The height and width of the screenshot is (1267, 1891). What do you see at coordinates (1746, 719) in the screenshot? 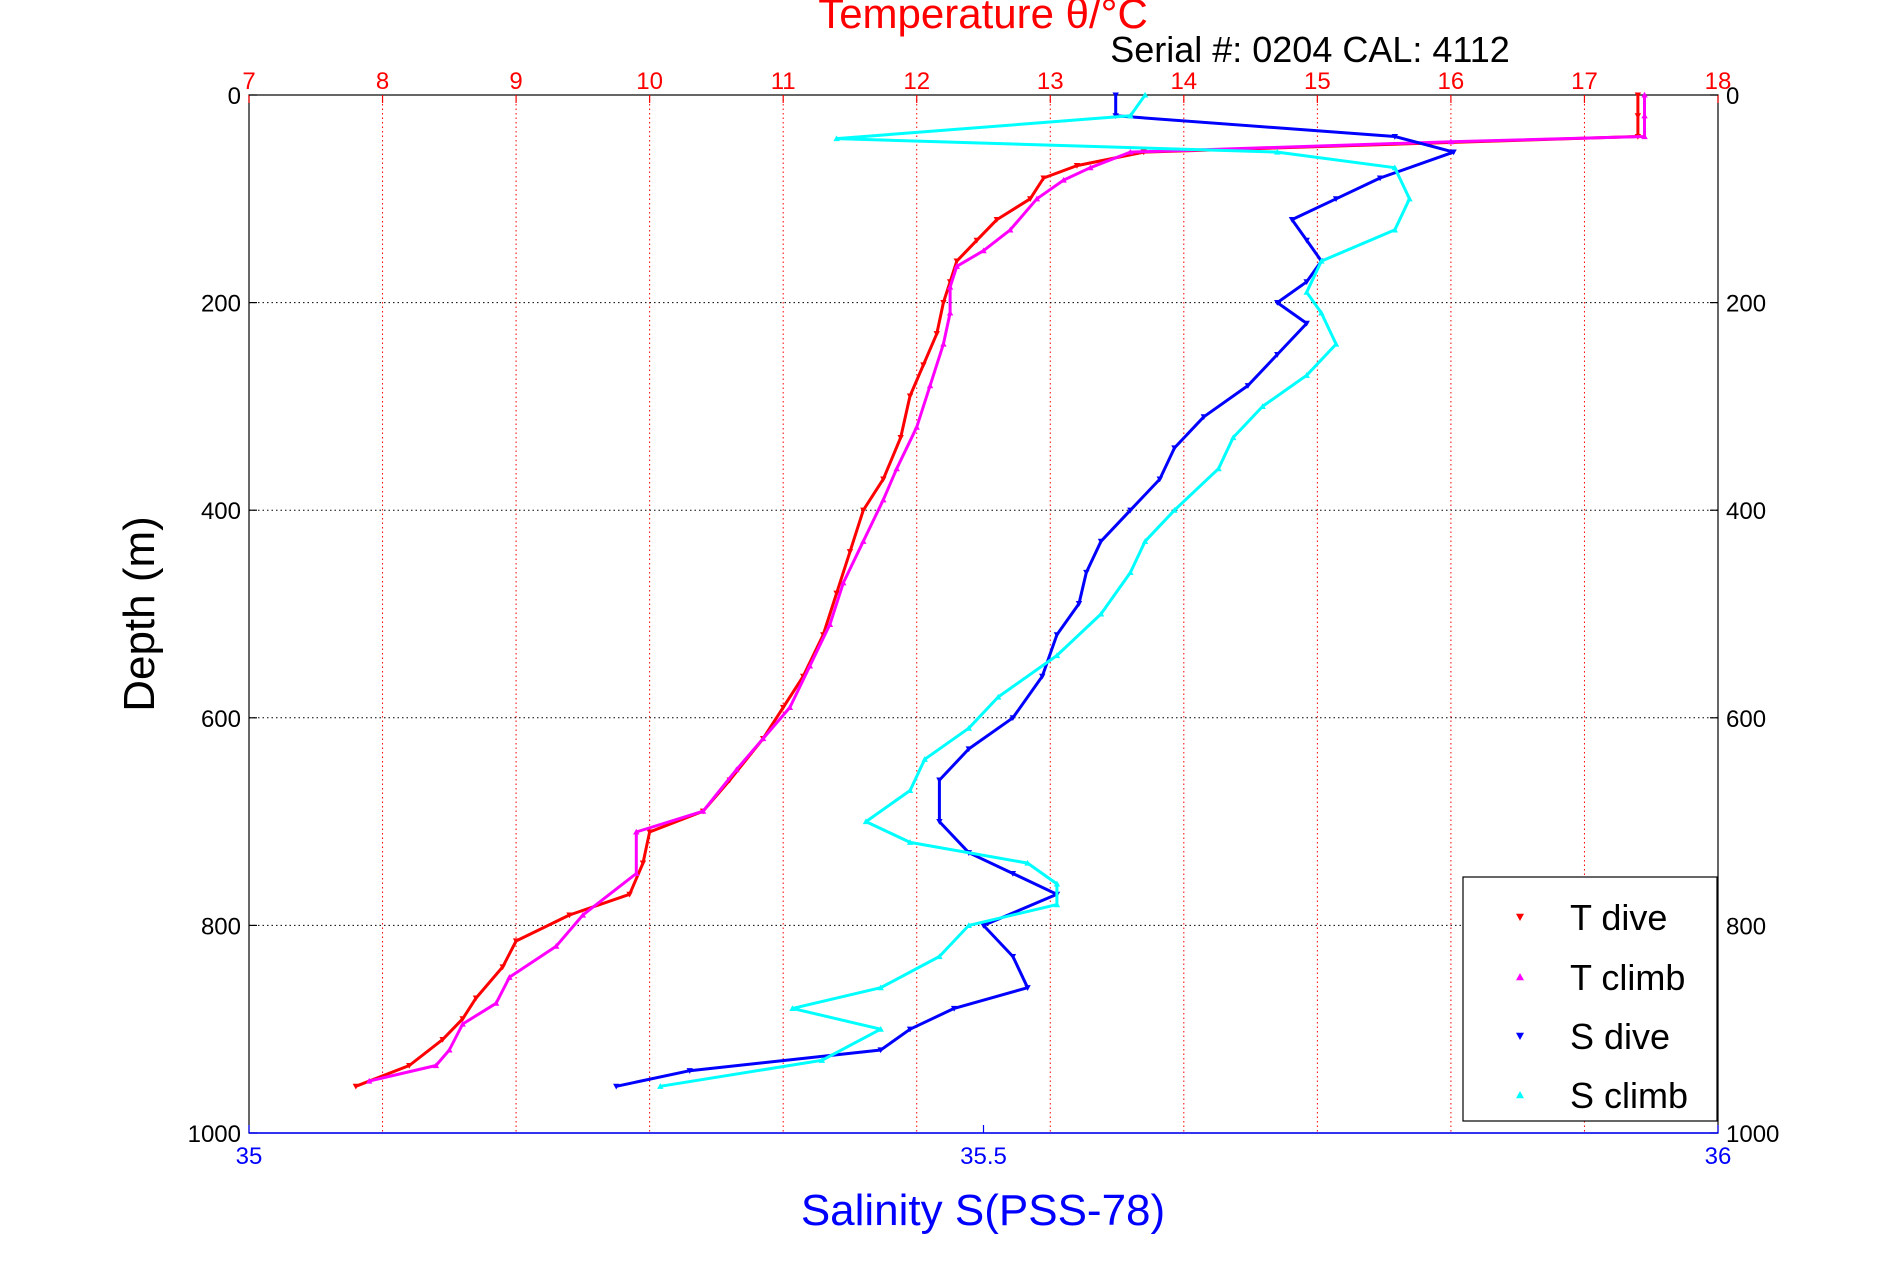
I see `right-tick-label: 600` at bounding box center [1746, 719].